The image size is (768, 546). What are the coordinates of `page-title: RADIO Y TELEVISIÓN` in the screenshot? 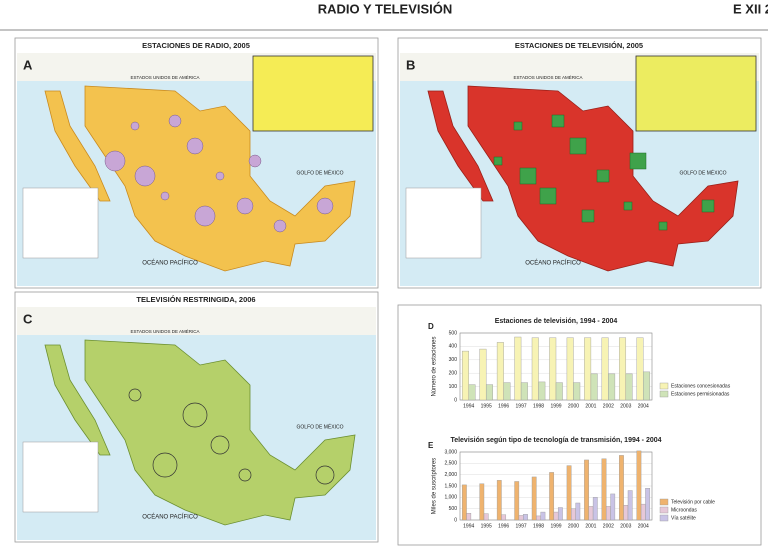 It's located at (385, 8).